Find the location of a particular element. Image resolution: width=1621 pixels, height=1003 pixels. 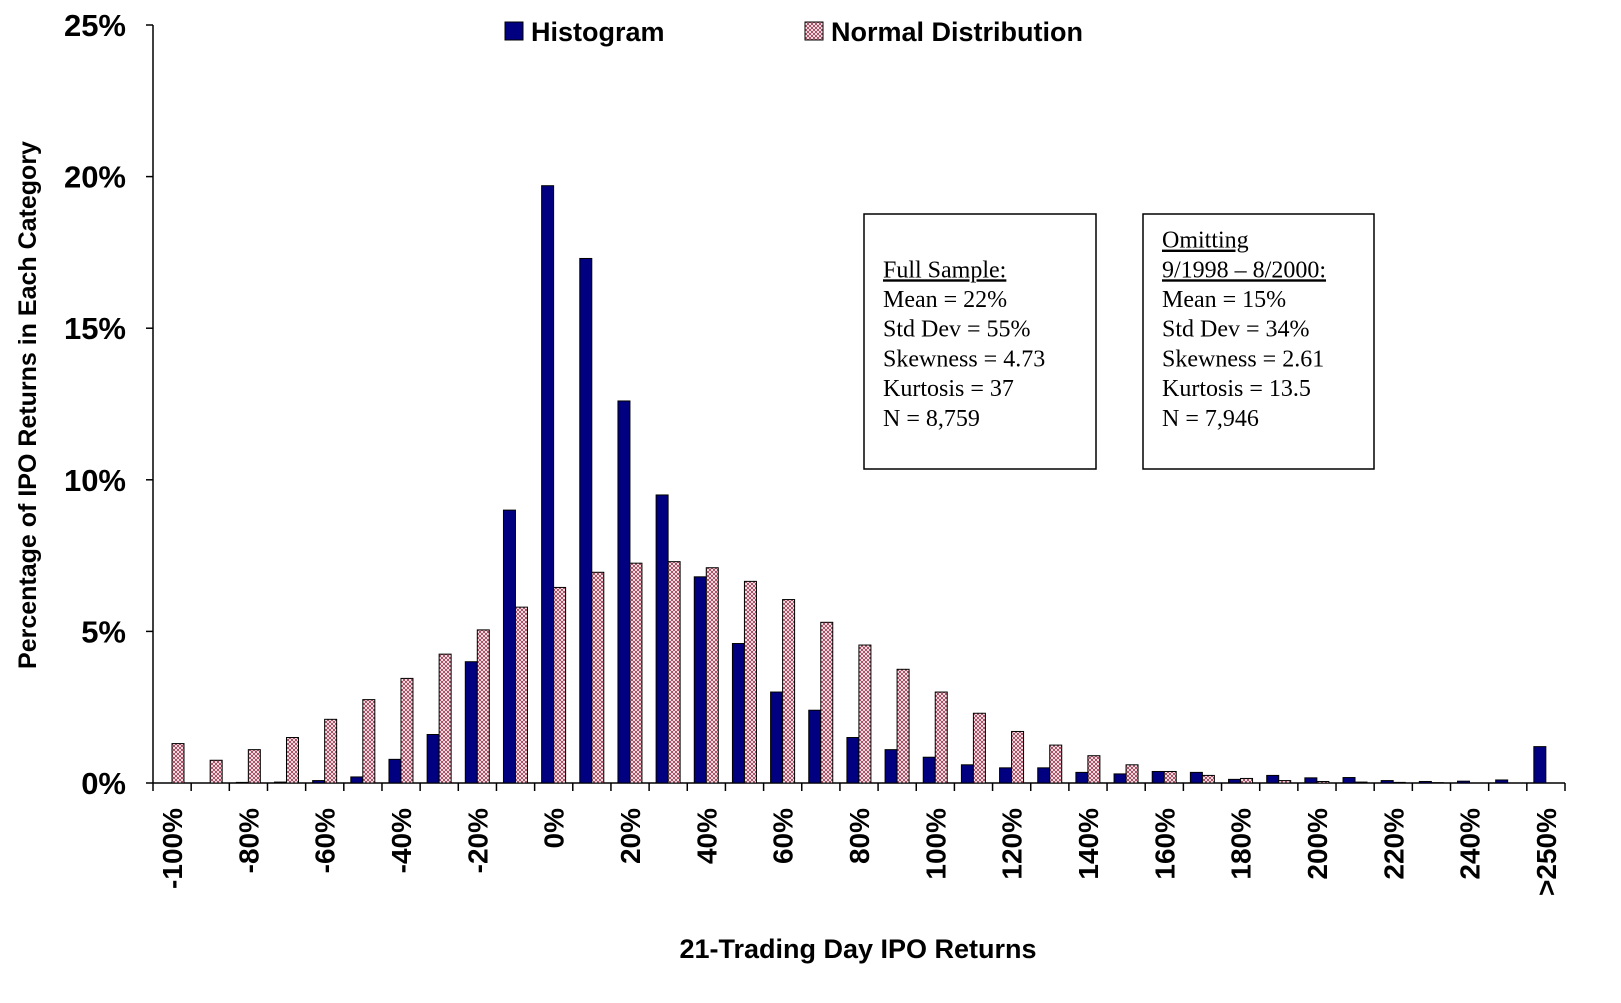

x-tick-label: -60% is located at coordinates (325, 840).